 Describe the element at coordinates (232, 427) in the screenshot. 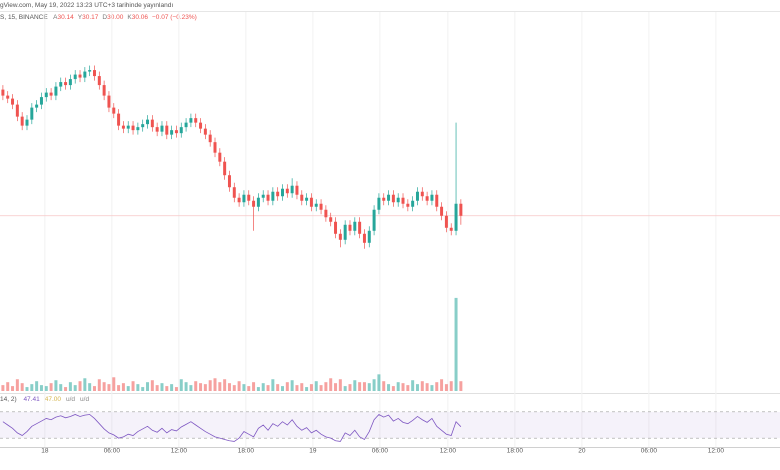

I see `rsi-line` at that location.